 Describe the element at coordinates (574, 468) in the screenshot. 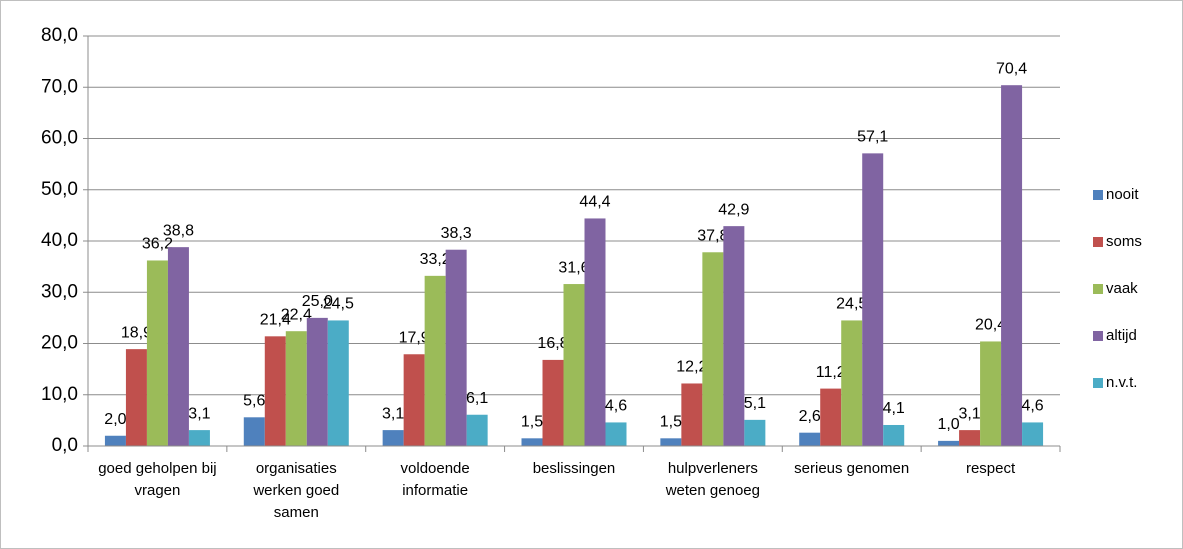

I see `x-tick-label: beslissingen` at that location.